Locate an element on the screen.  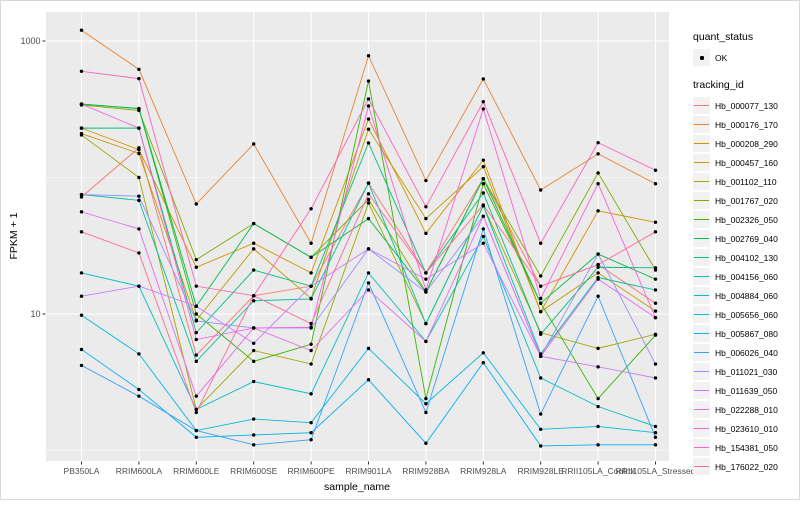
y-tick-label: 10 is located at coordinates (35, 314).